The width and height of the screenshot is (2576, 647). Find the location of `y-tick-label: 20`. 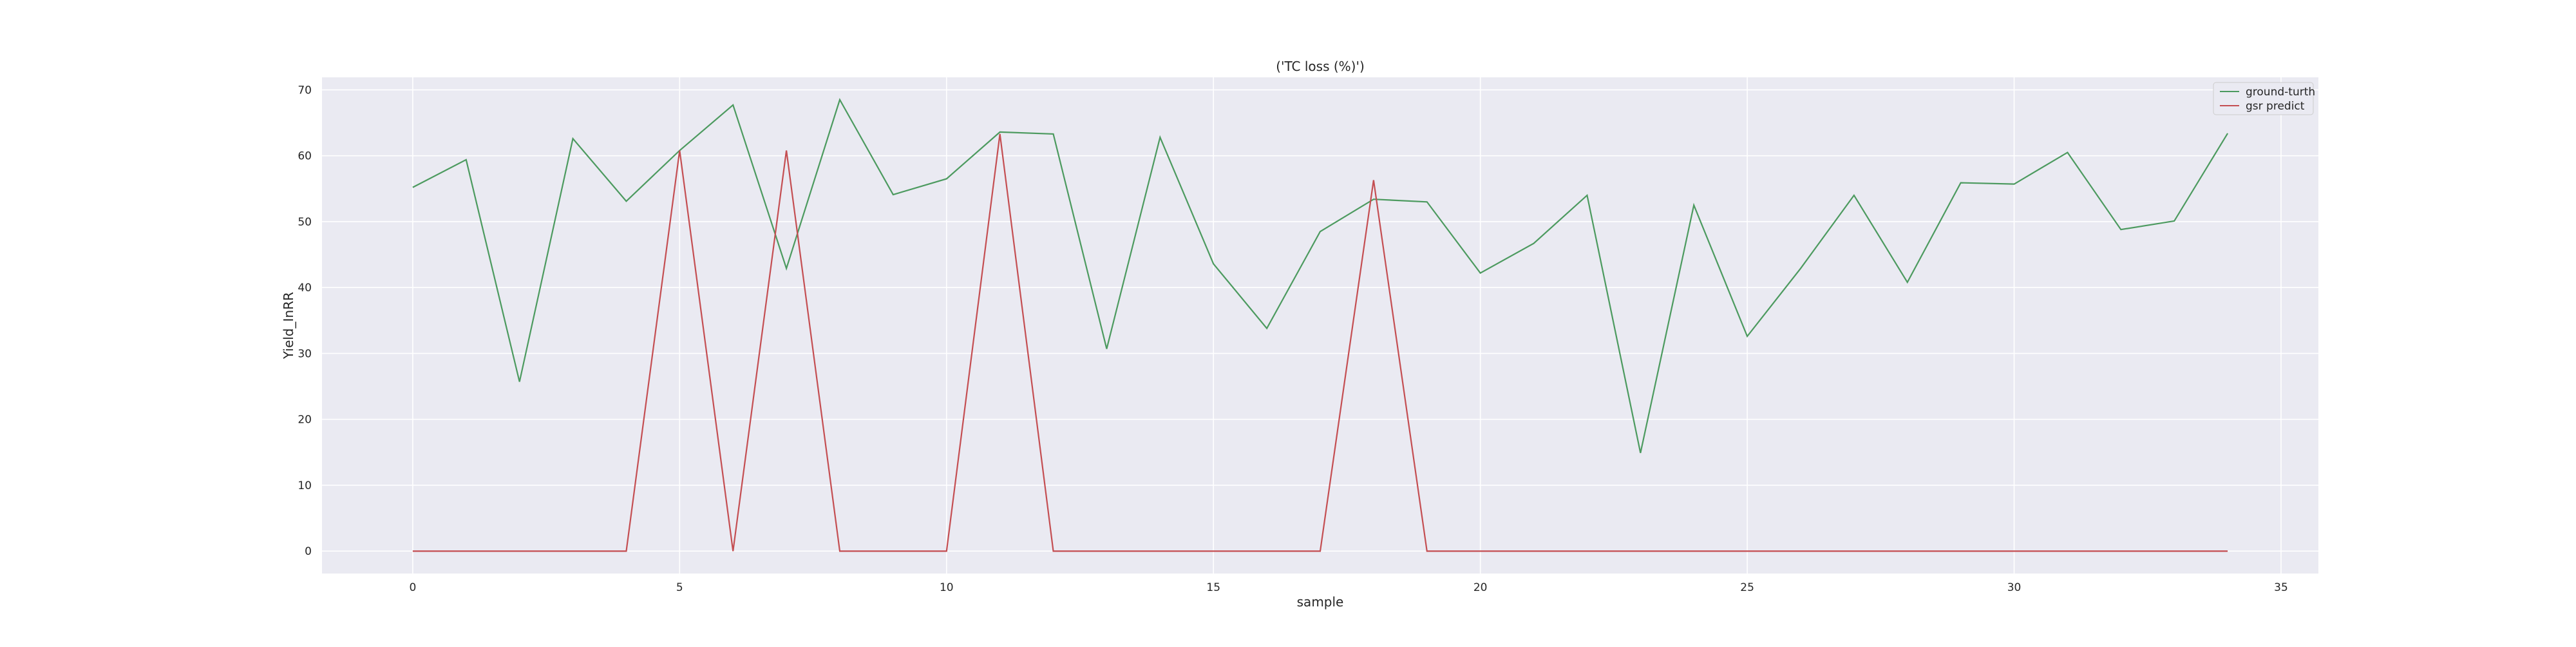

y-tick-label: 20 is located at coordinates (305, 420).